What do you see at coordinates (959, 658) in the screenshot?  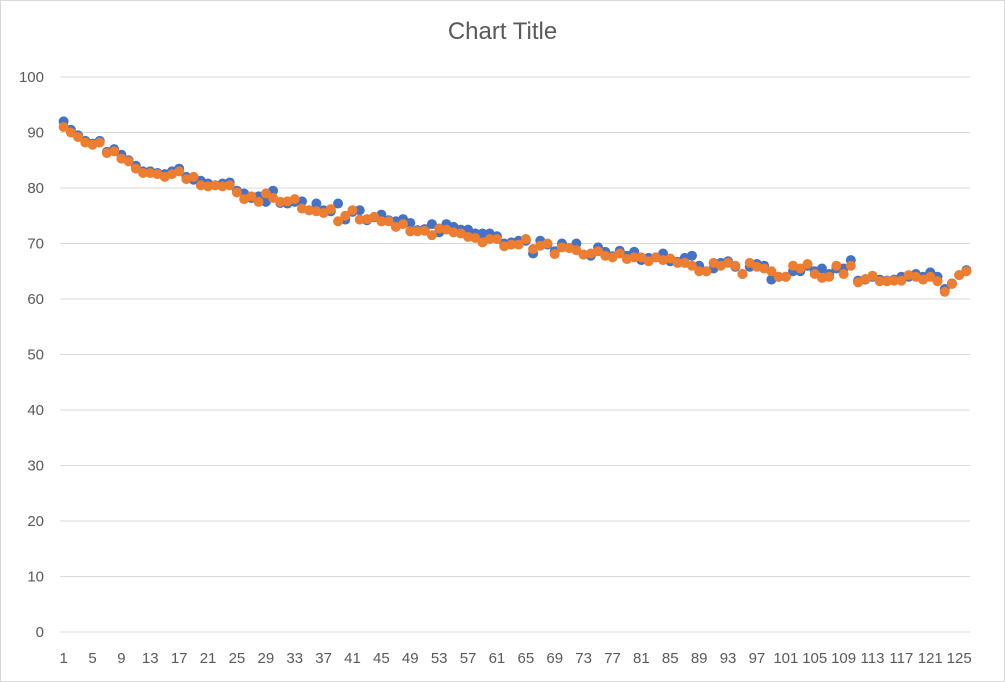 I see `x-tick-label-125: 125` at bounding box center [959, 658].